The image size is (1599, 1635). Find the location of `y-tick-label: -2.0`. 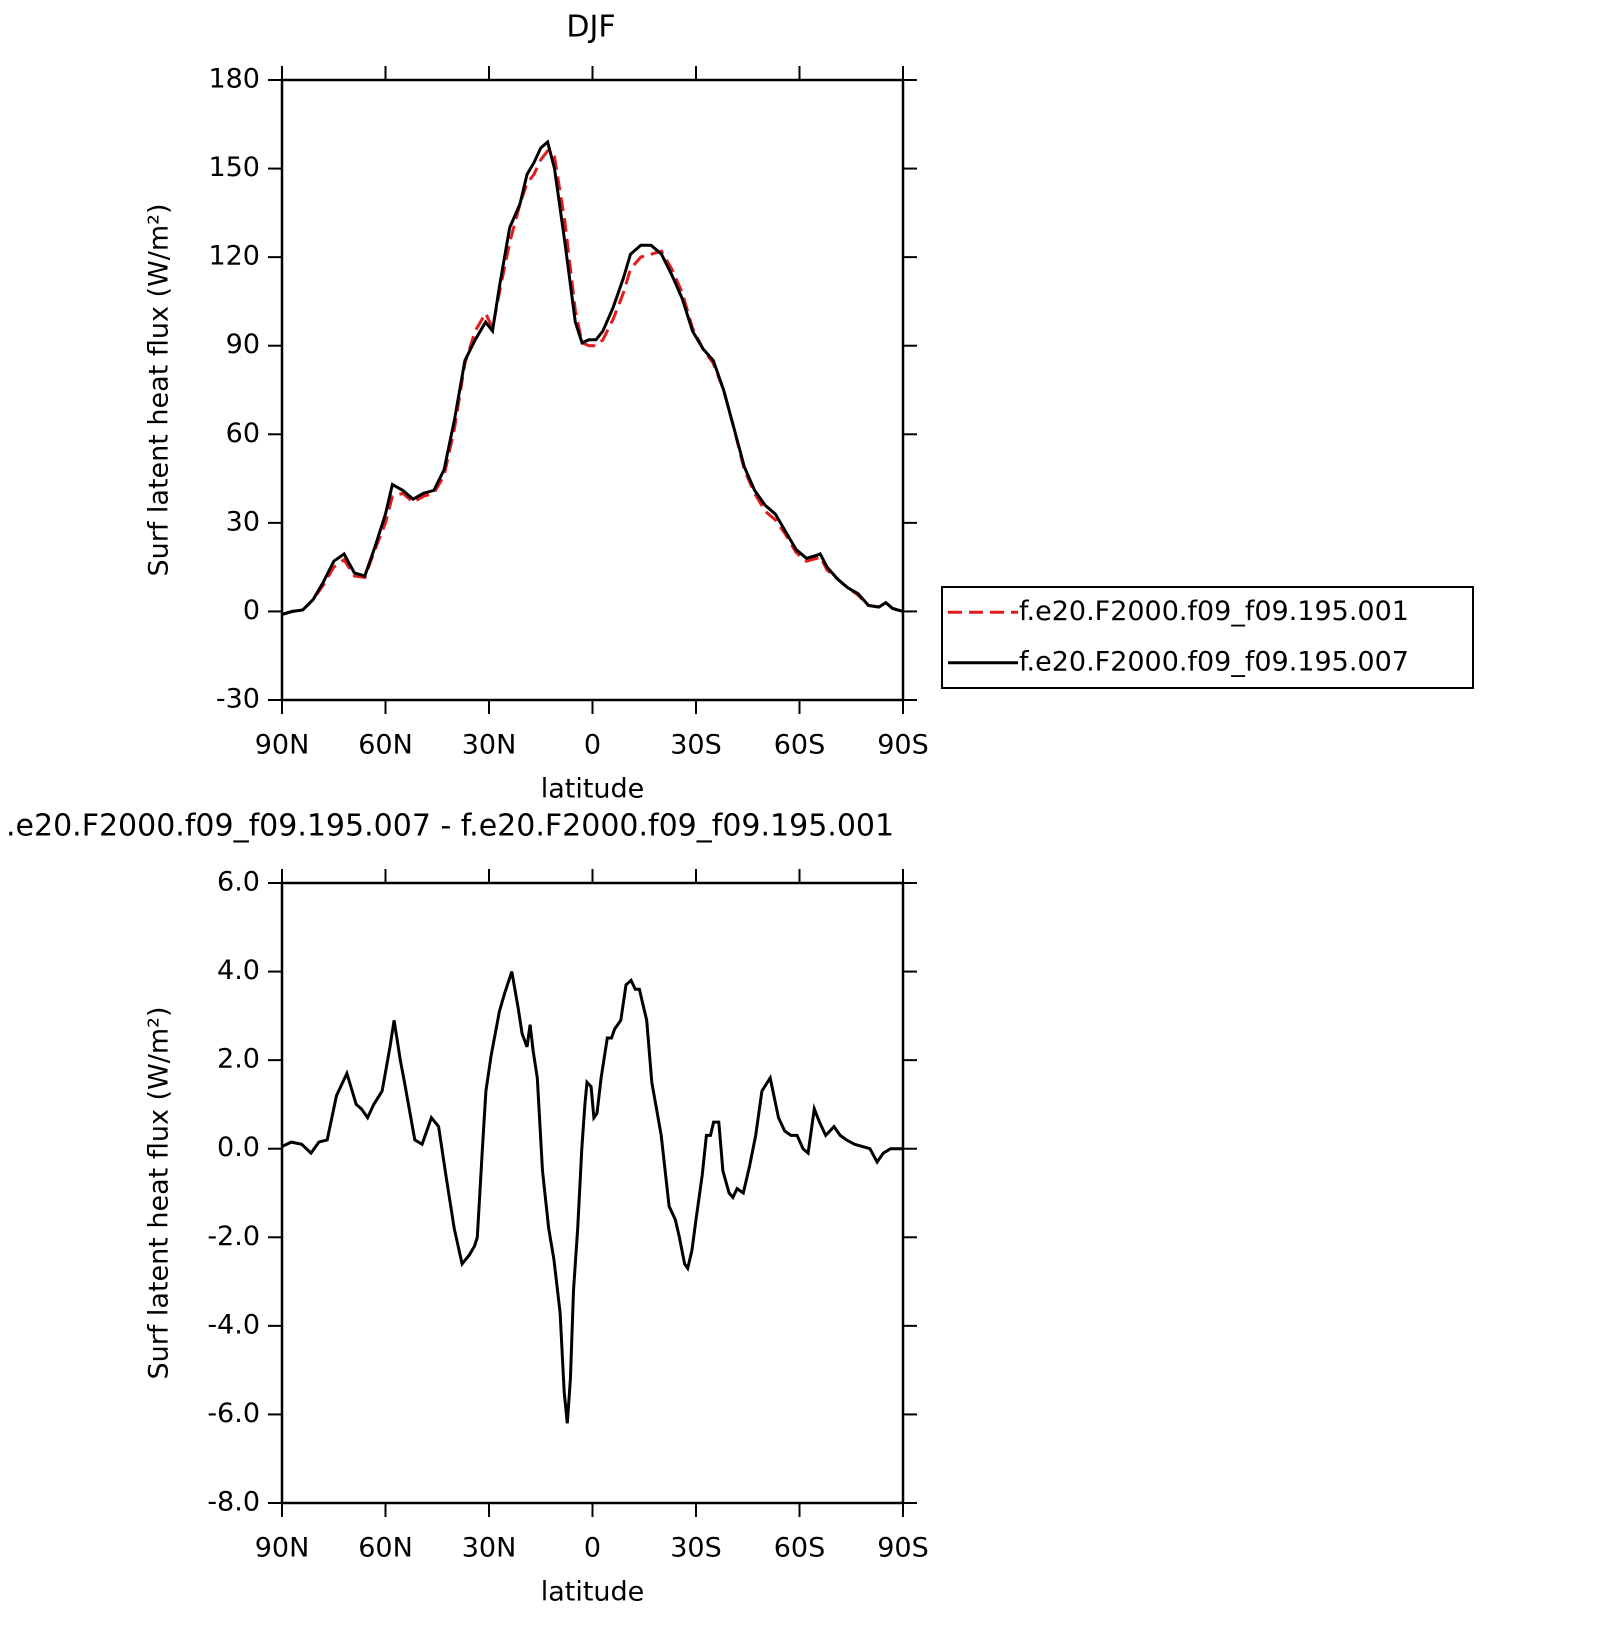

y-tick-label: -2.0 is located at coordinates (233, 1236).